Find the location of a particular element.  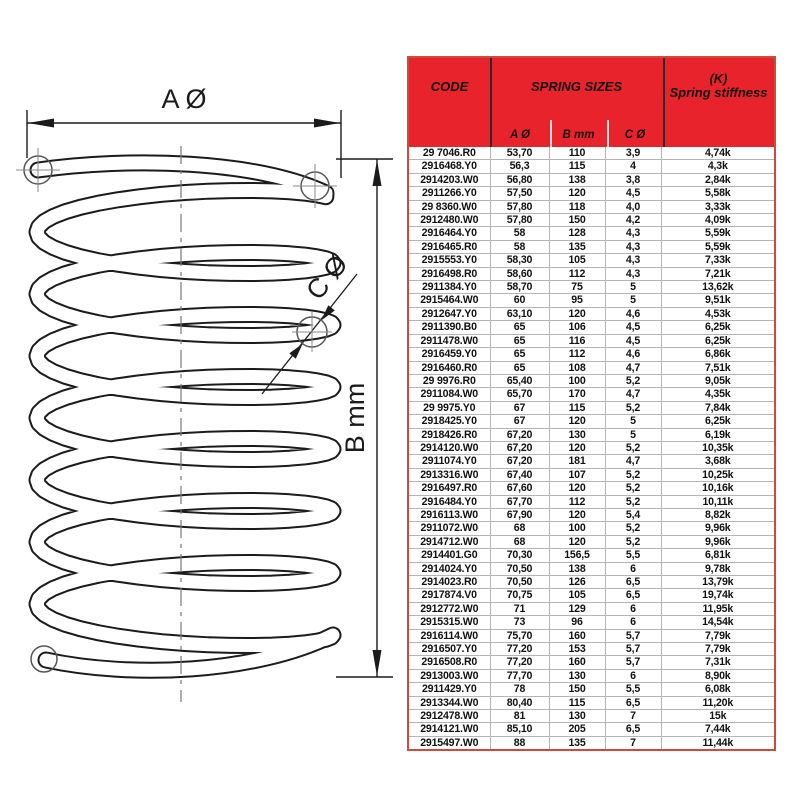

c-diameter-cell: 4,7 is located at coordinates (633, 394).